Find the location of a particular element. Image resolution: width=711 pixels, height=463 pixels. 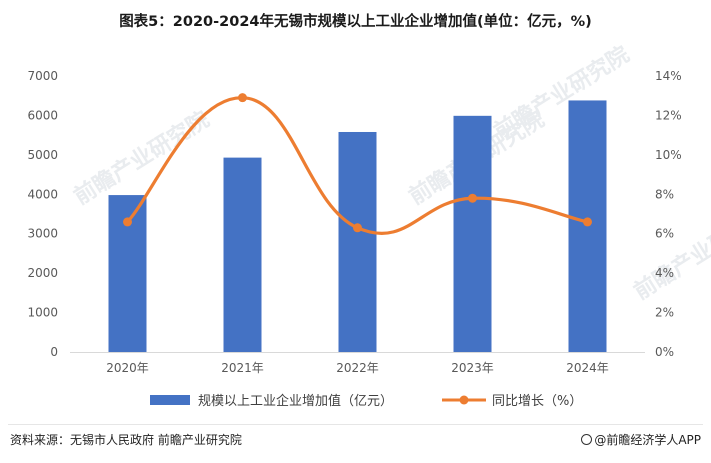

y-right-tick-label: 12% is located at coordinates (668, 115).